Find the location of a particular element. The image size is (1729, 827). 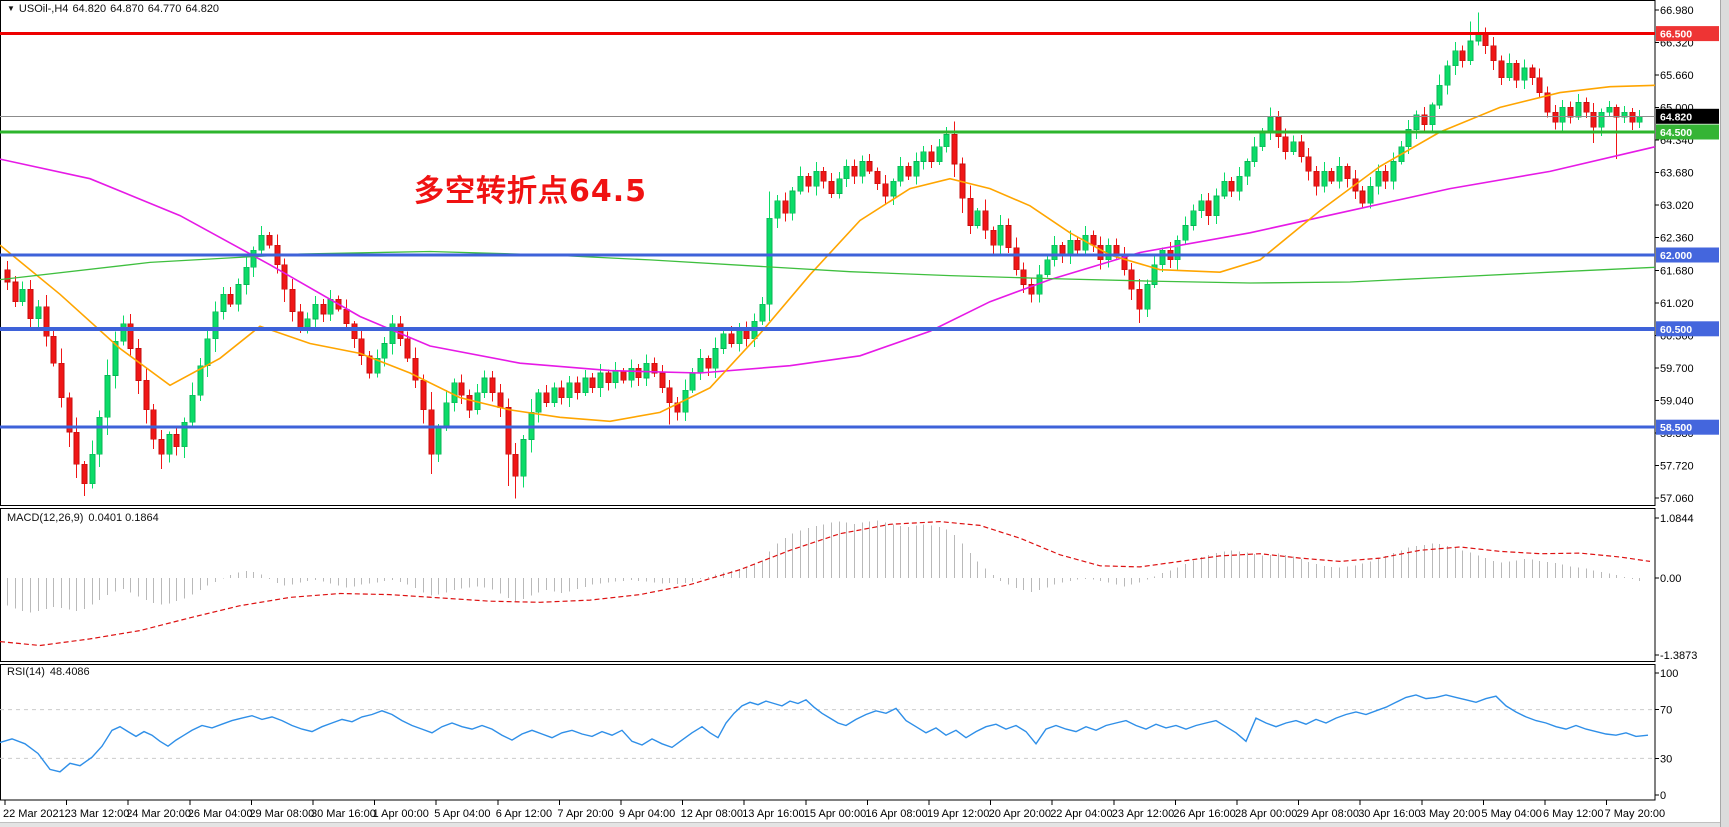

rsi-value: 48.4086 is located at coordinates (69, 672).